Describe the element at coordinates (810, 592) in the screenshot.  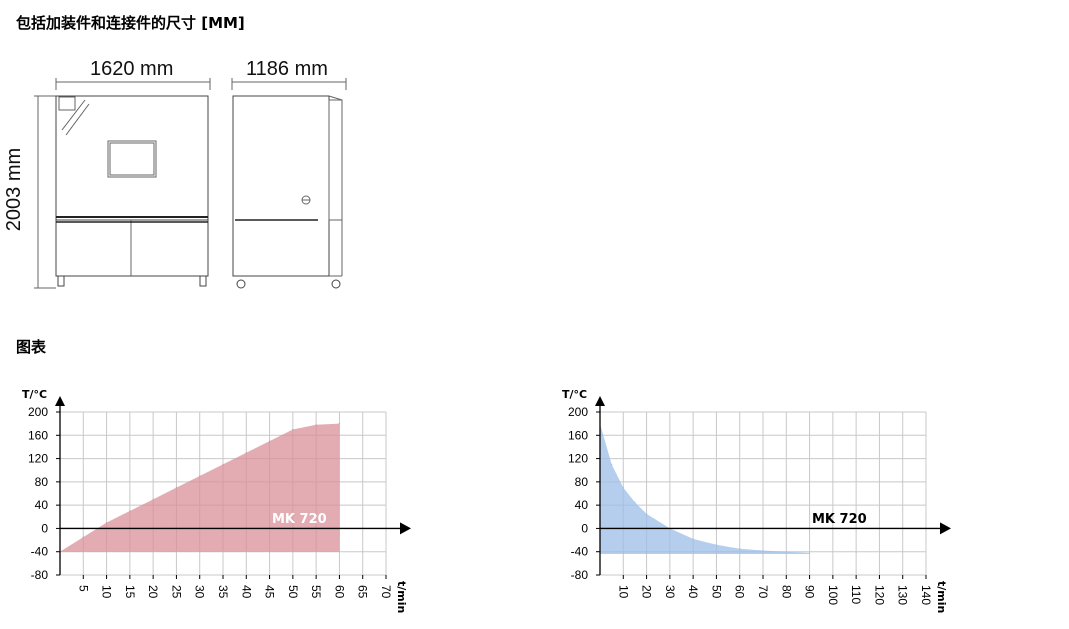
I see `x-tick-label: 90` at that location.